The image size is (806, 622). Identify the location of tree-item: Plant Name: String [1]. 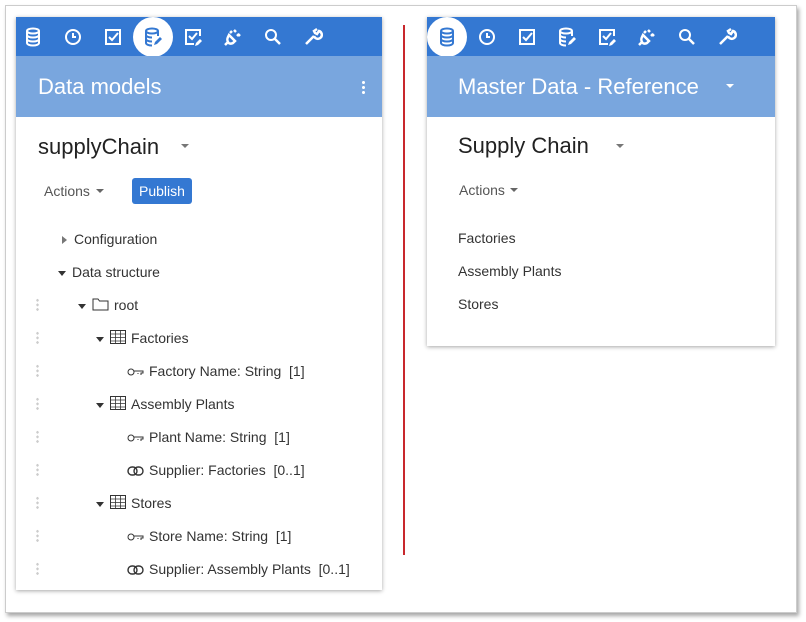
(208, 437).